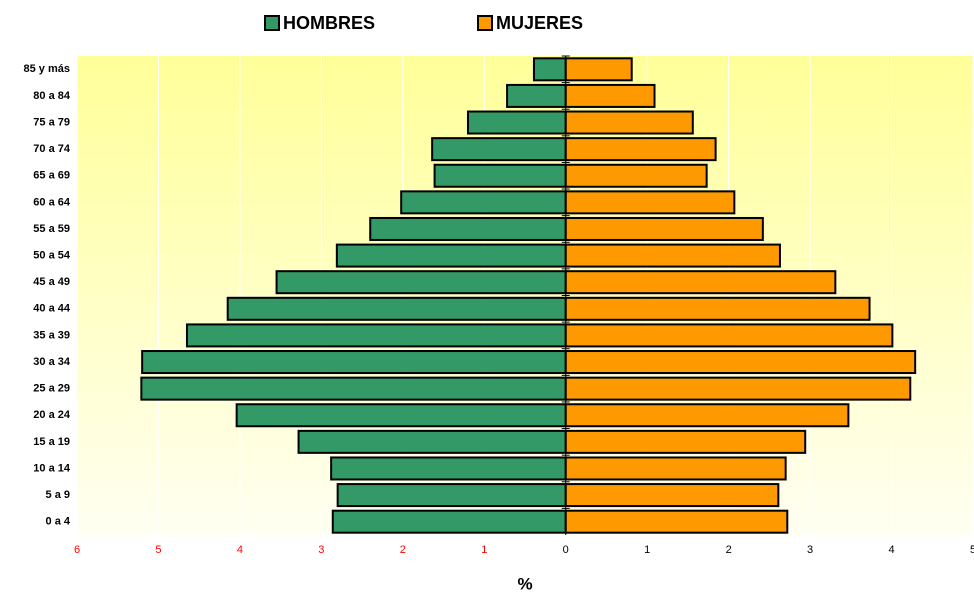  Describe the element at coordinates (51, 176) in the screenshot. I see `y-tick-label: 65 a 69` at that location.